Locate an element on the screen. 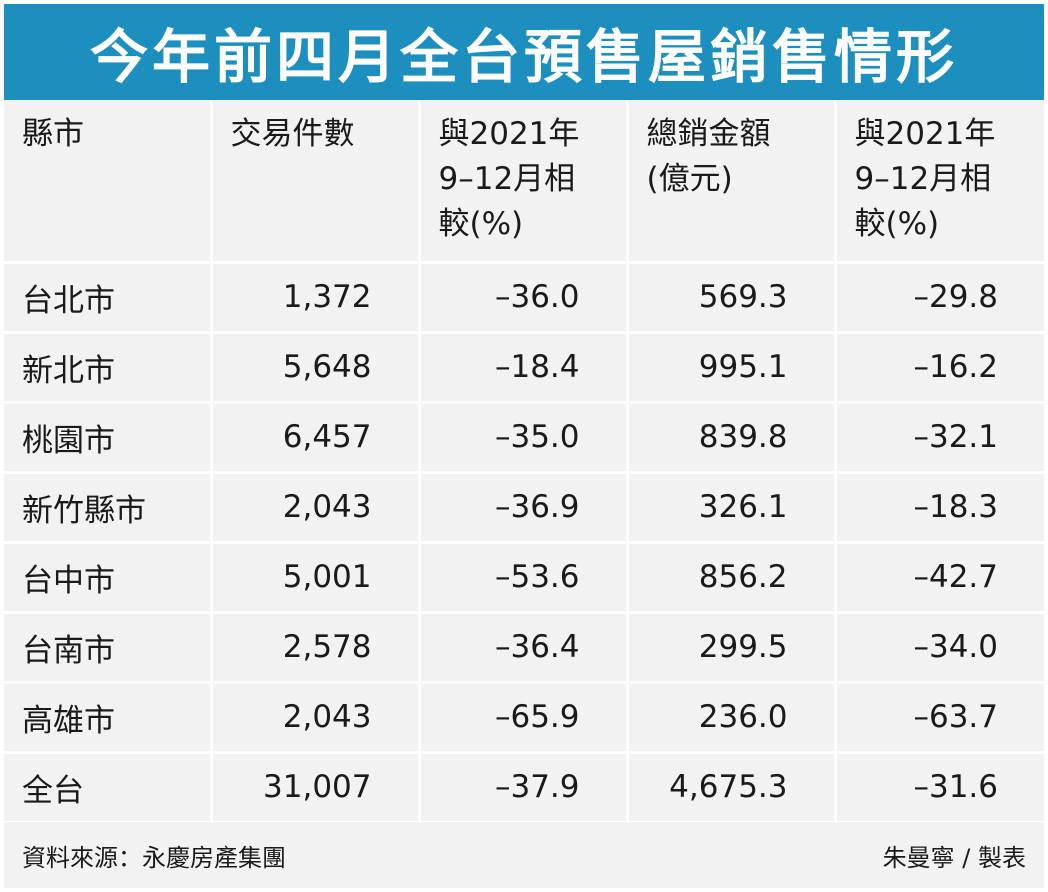  count-change-cell: –65.9 is located at coordinates (524, 718).